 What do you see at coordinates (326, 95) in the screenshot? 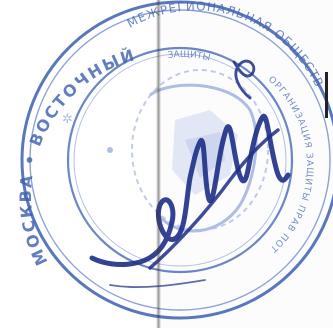
I see `edge-mark` at bounding box center [326, 95].